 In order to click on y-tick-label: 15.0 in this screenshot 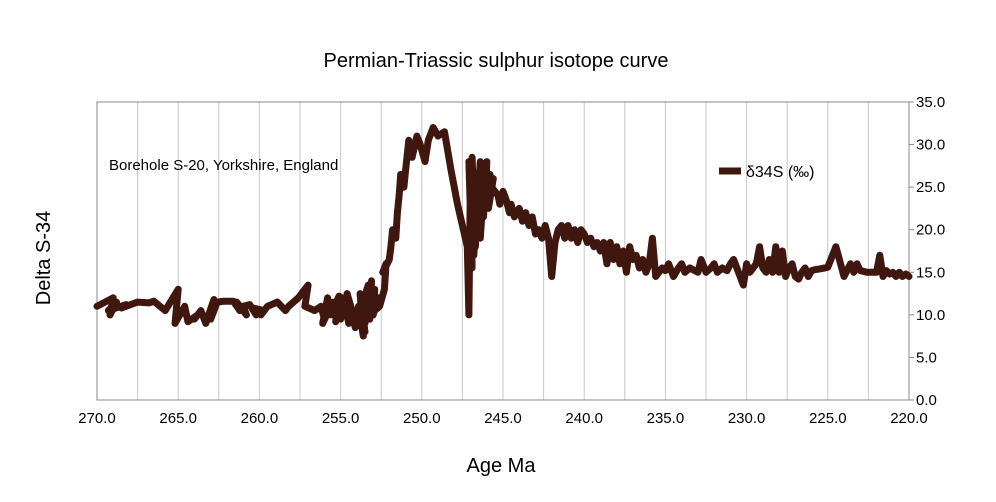, I will do `click(930, 272)`.